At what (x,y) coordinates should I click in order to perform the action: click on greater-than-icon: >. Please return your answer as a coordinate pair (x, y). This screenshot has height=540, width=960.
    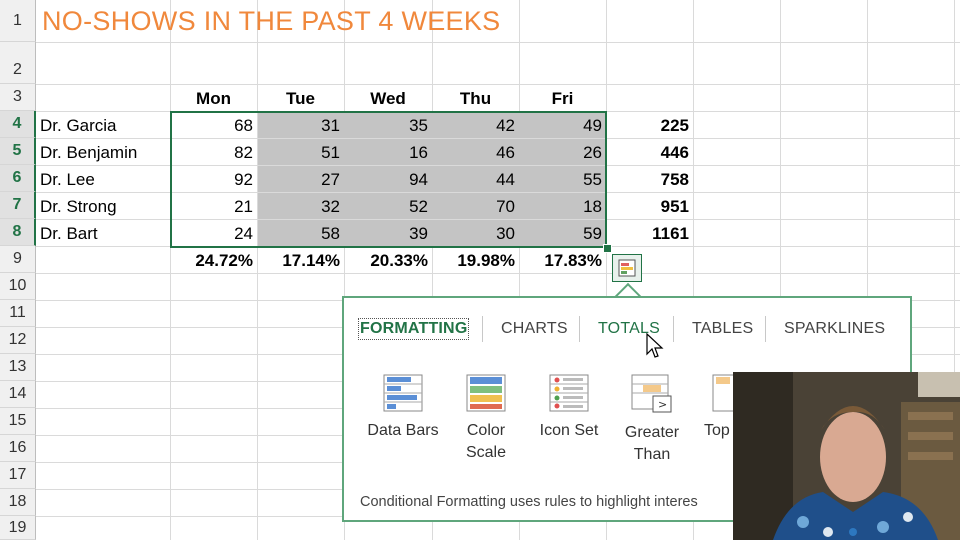
    Looking at the image, I should click on (651, 393).